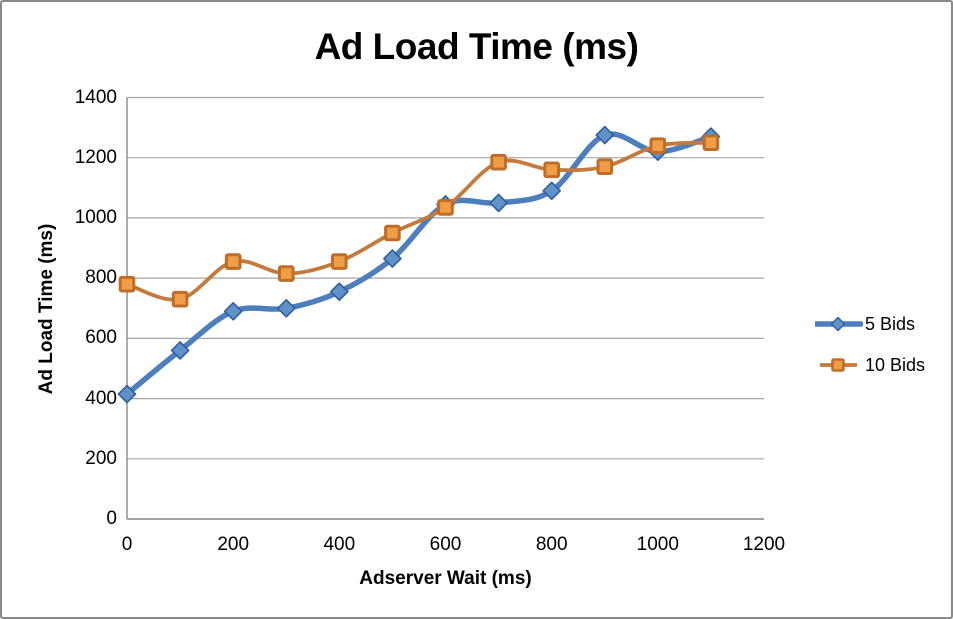 This screenshot has width=953, height=619. Describe the element at coordinates (476, 46) in the screenshot. I see `chart-title: Ad Load Time (ms)` at that location.